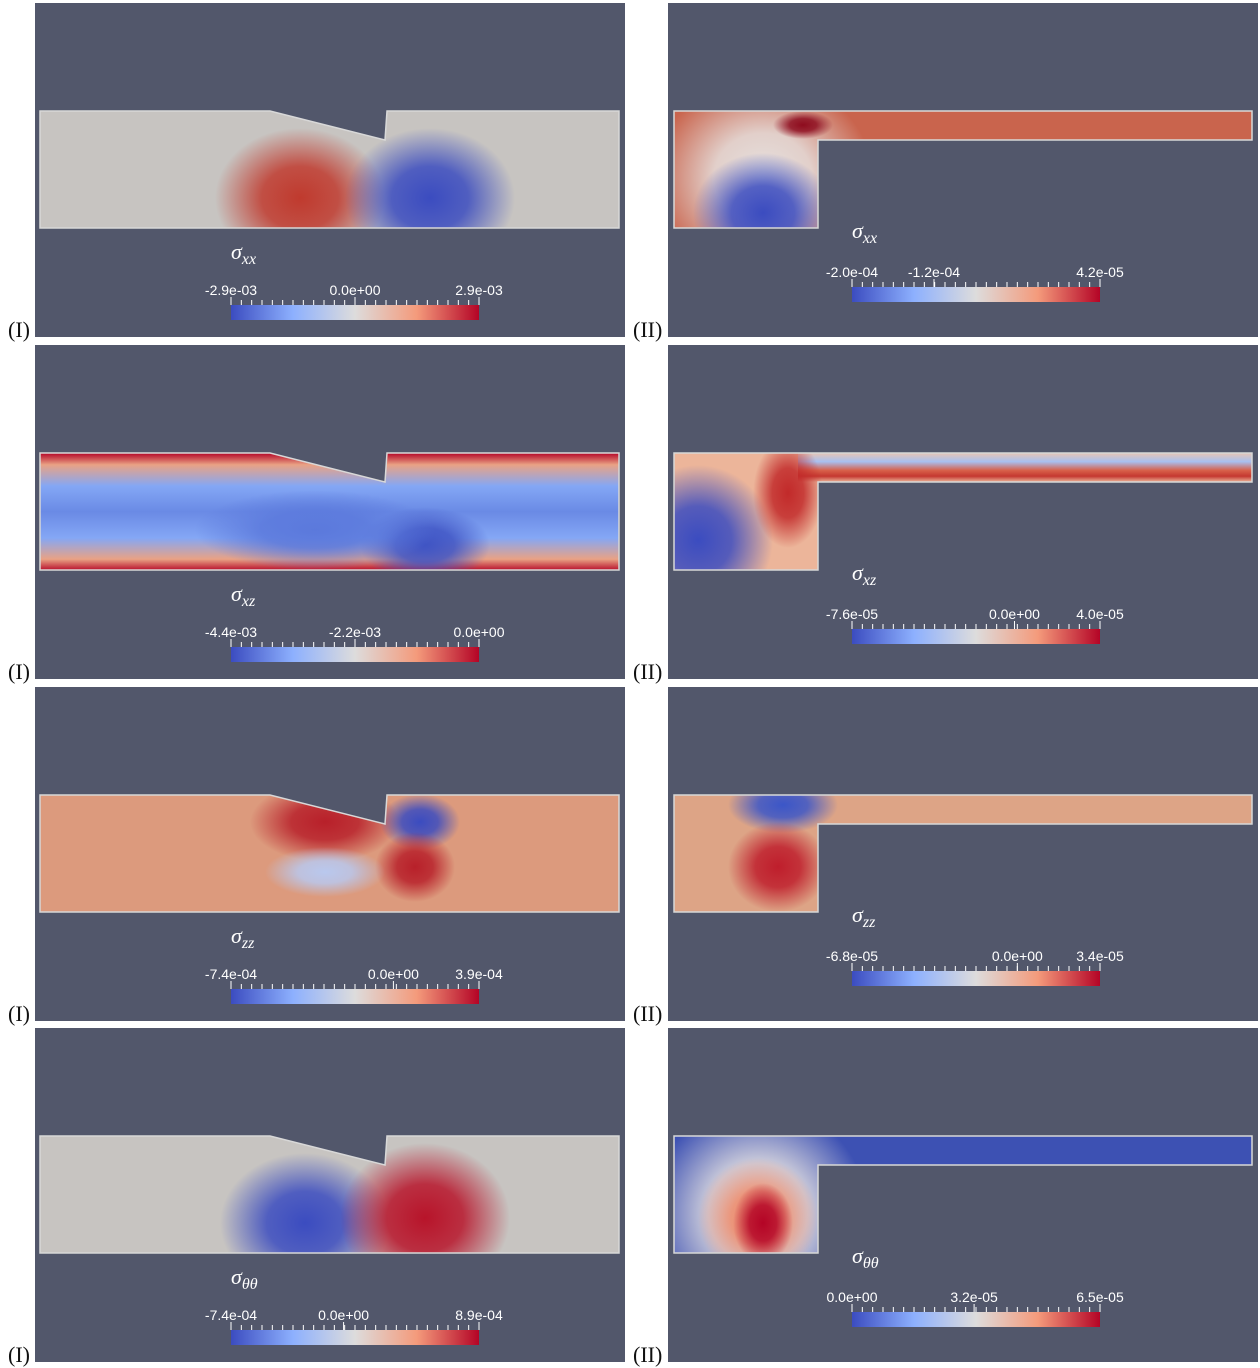  What do you see at coordinates (934, 272) in the screenshot?
I see `colorbar-label: -1.2e-04` at bounding box center [934, 272].